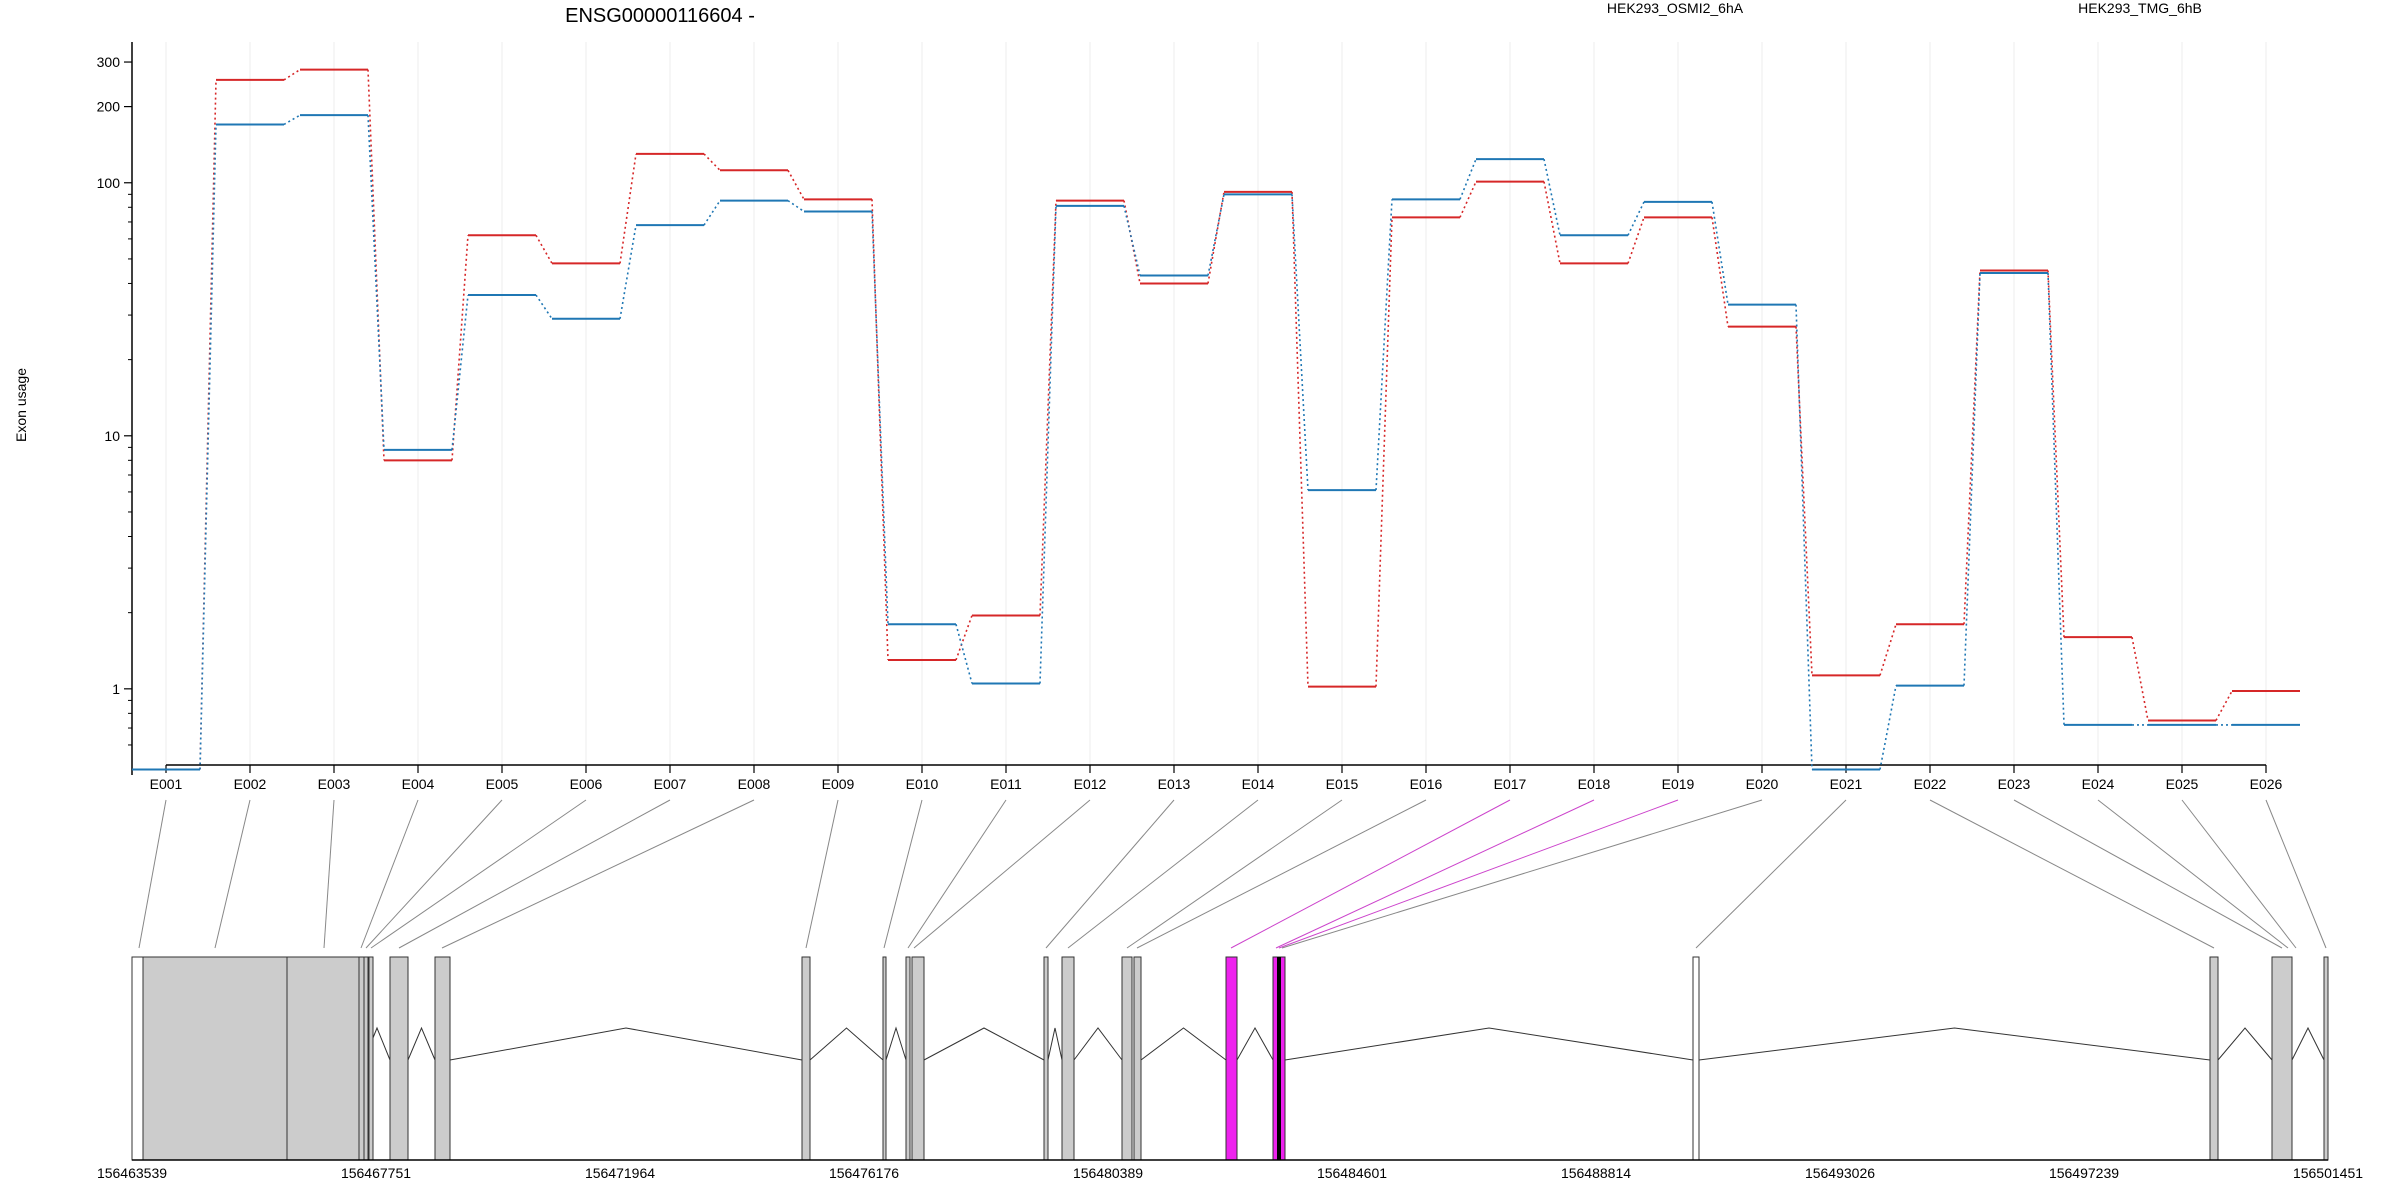 The image size is (2400, 1200). What do you see at coordinates (1258, 784) in the screenshot?
I see `x-tick-label-E014: E014` at bounding box center [1258, 784].